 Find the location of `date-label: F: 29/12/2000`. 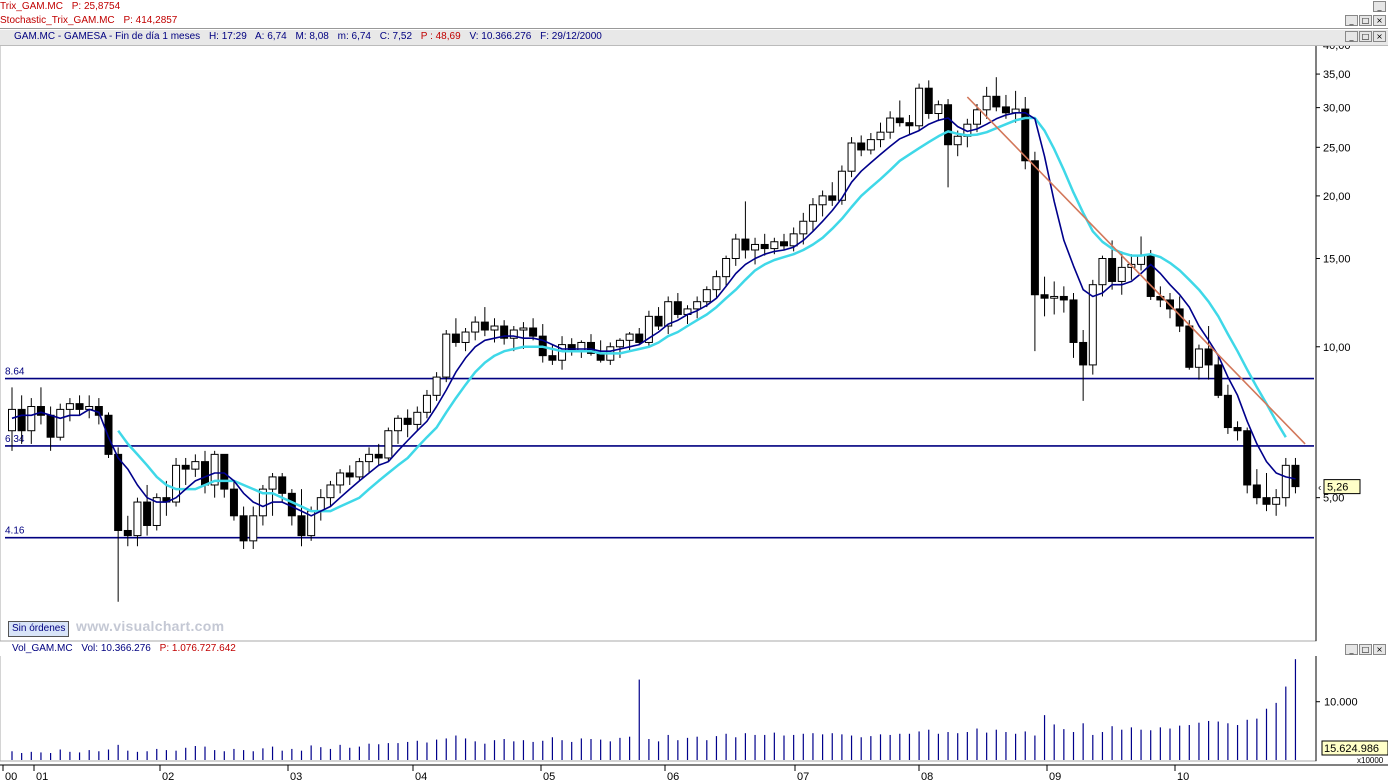

date-label: F: 29/12/2000 is located at coordinates (571, 36).